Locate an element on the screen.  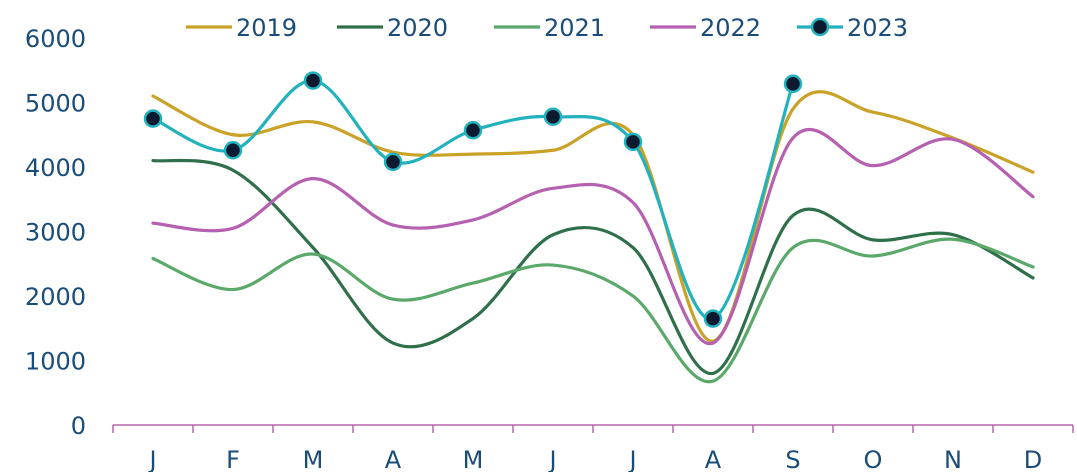
legend-marker is located at coordinates (820, 27).